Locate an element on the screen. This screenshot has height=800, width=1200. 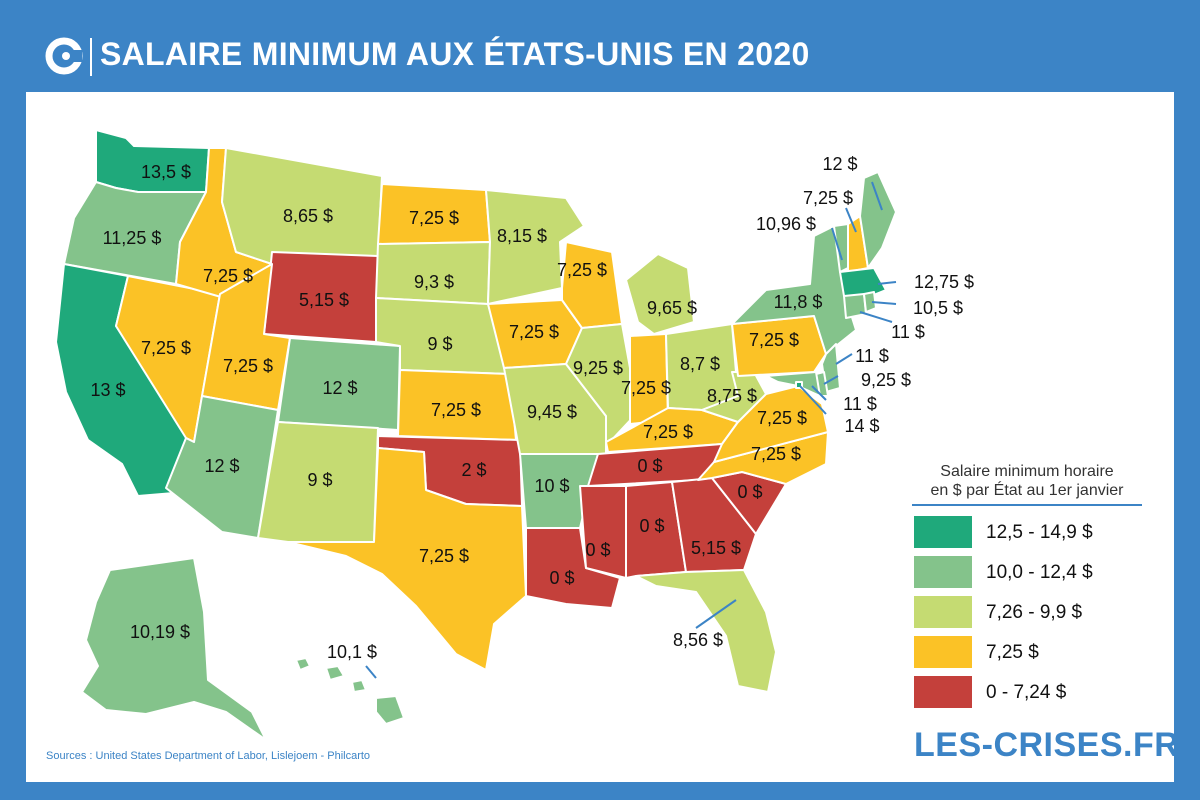
state-wa is located at coordinates (152, 161).